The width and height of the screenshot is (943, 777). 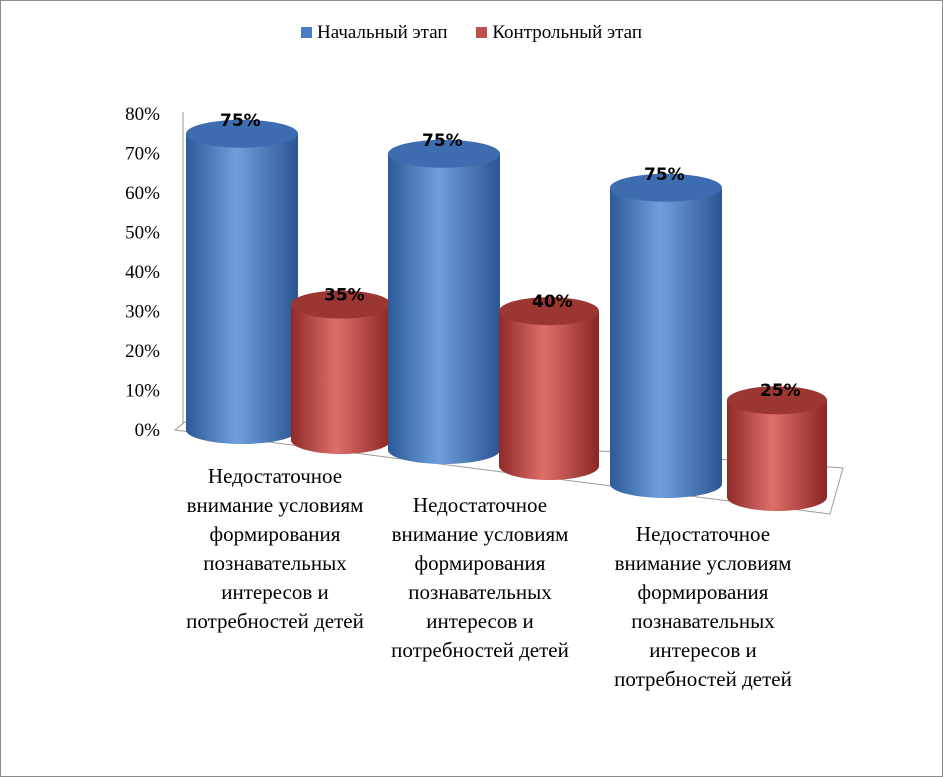 I want to click on legend-item-control: Контрольный этап, so click(x=559, y=33).